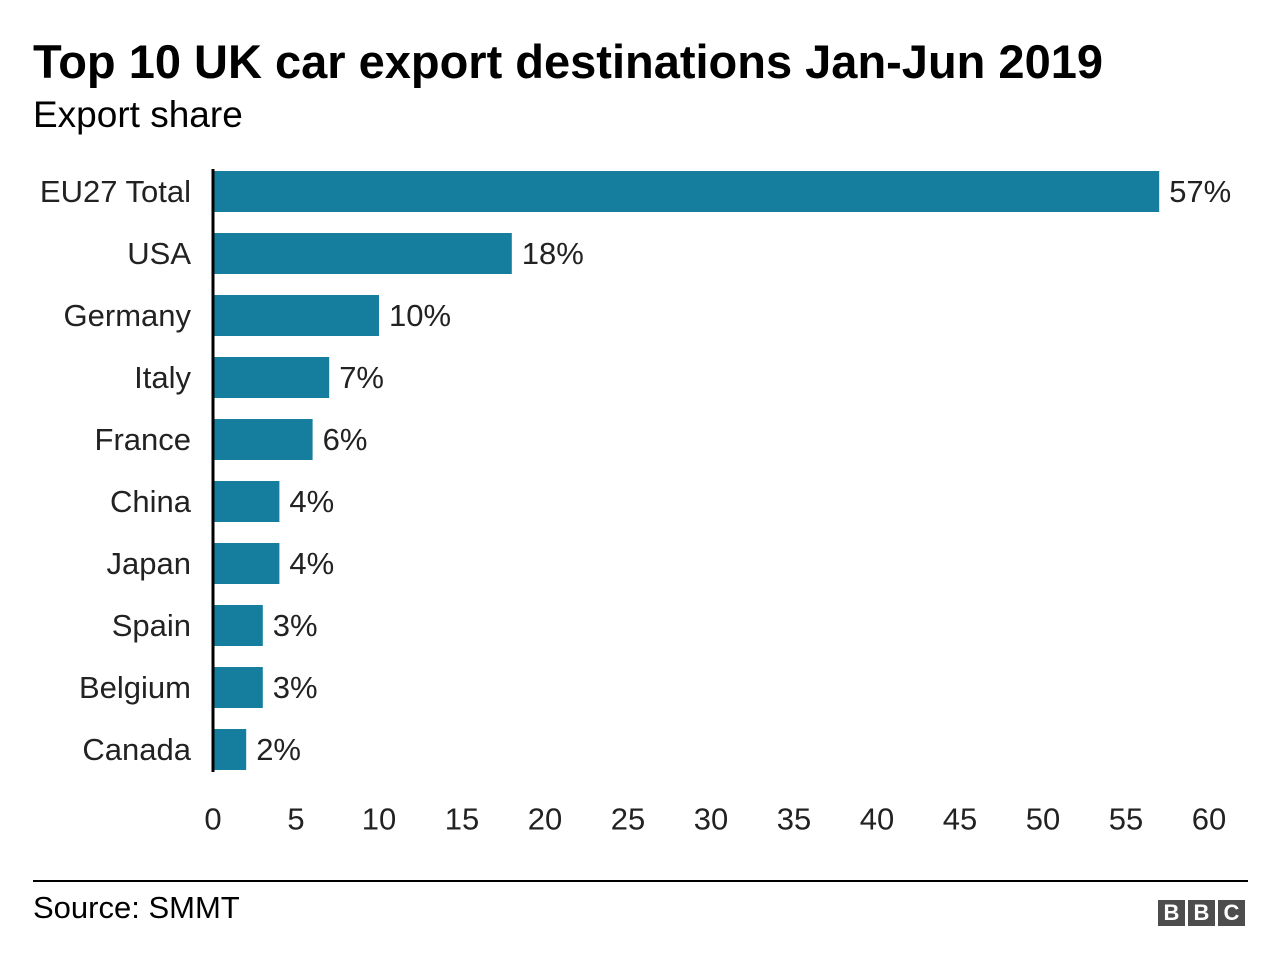 The height and width of the screenshot is (968, 1280). What do you see at coordinates (960, 819) in the screenshot?
I see `x-tick-label-45: 45` at bounding box center [960, 819].